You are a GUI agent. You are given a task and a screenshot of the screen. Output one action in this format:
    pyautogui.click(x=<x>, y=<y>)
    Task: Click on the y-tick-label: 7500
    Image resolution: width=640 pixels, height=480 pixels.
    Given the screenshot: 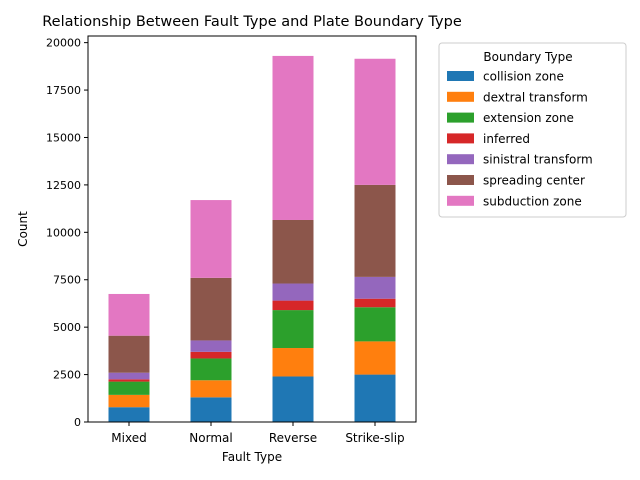 What is the action you would take?
    pyautogui.click(x=67, y=280)
    